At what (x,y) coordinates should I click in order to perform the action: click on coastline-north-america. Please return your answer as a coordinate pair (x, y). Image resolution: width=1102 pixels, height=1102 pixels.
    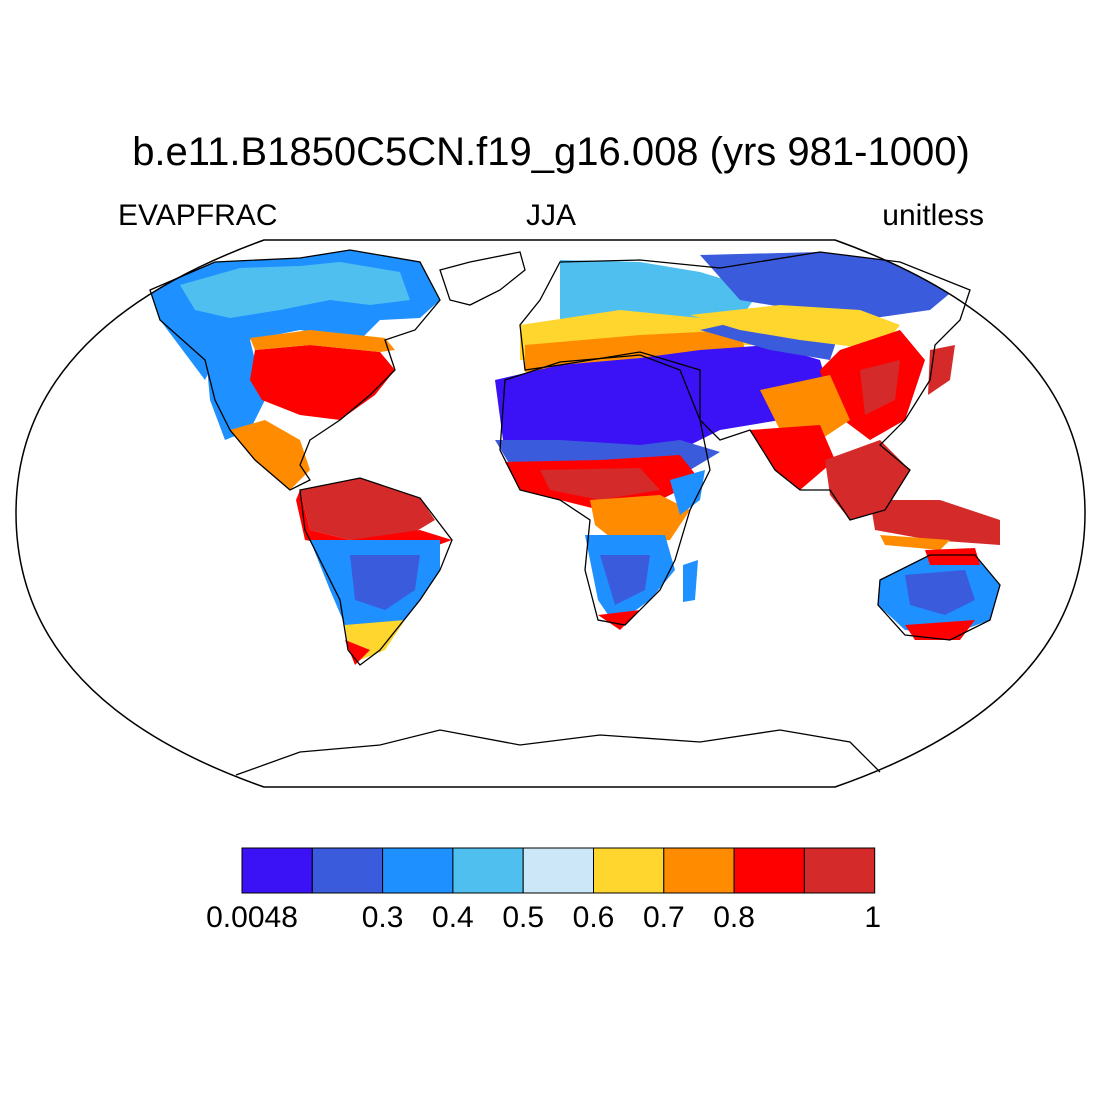
    Looking at the image, I should click on (295, 370).